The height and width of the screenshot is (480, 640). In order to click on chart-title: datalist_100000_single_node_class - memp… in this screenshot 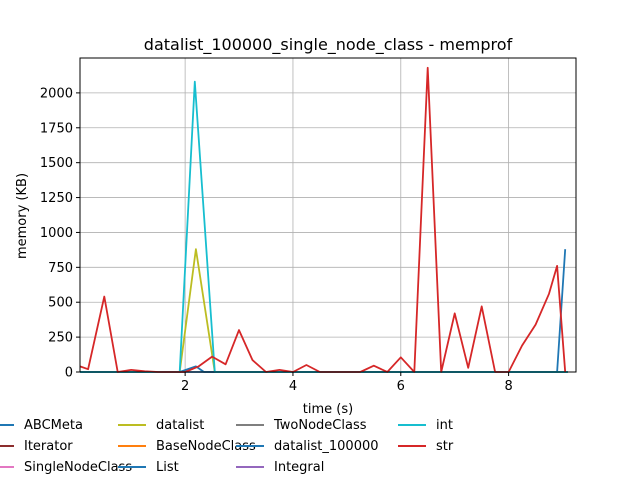, I will do `click(328, 45)`.